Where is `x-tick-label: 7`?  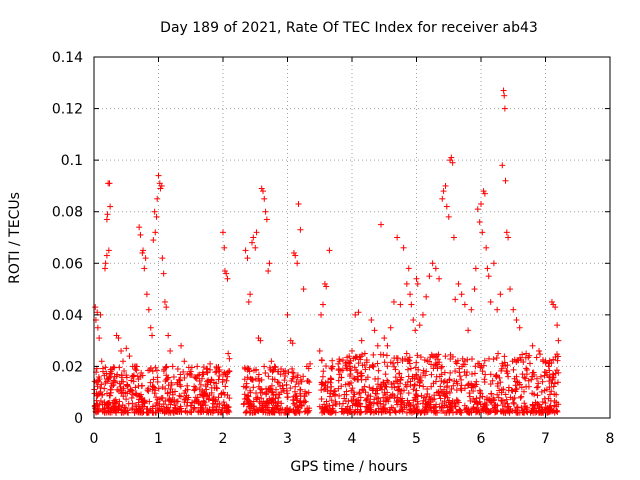
x-tick-label: 7 is located at coordinates (545, 439).